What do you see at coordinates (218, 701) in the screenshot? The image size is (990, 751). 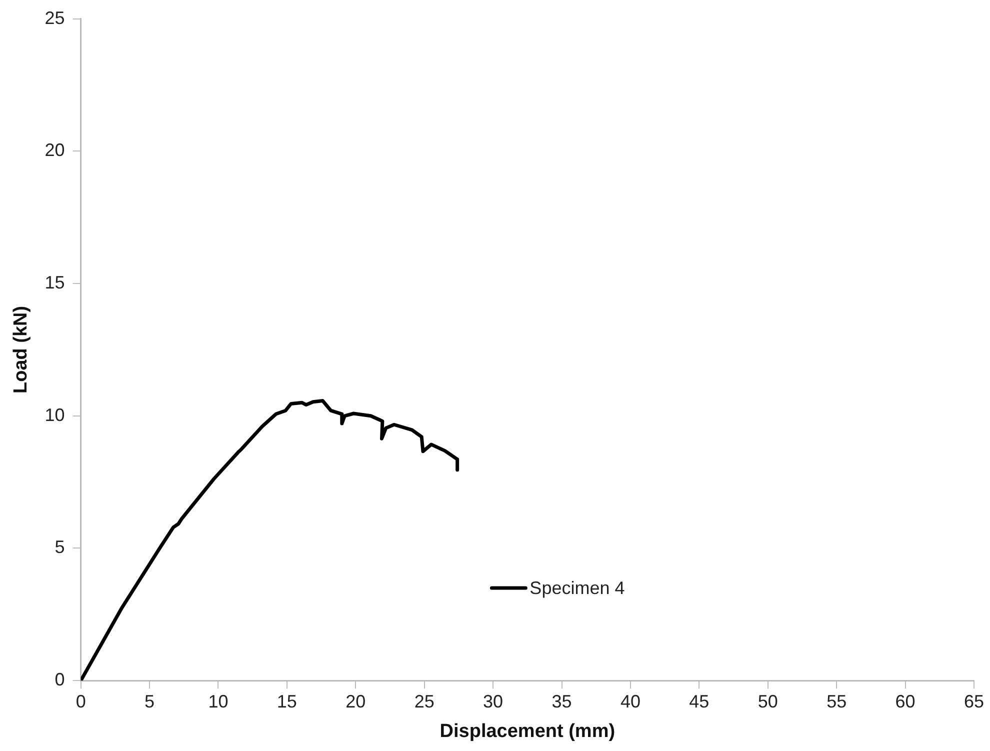 I see `x-tick-label: 10` at bounding box center [218, 701].